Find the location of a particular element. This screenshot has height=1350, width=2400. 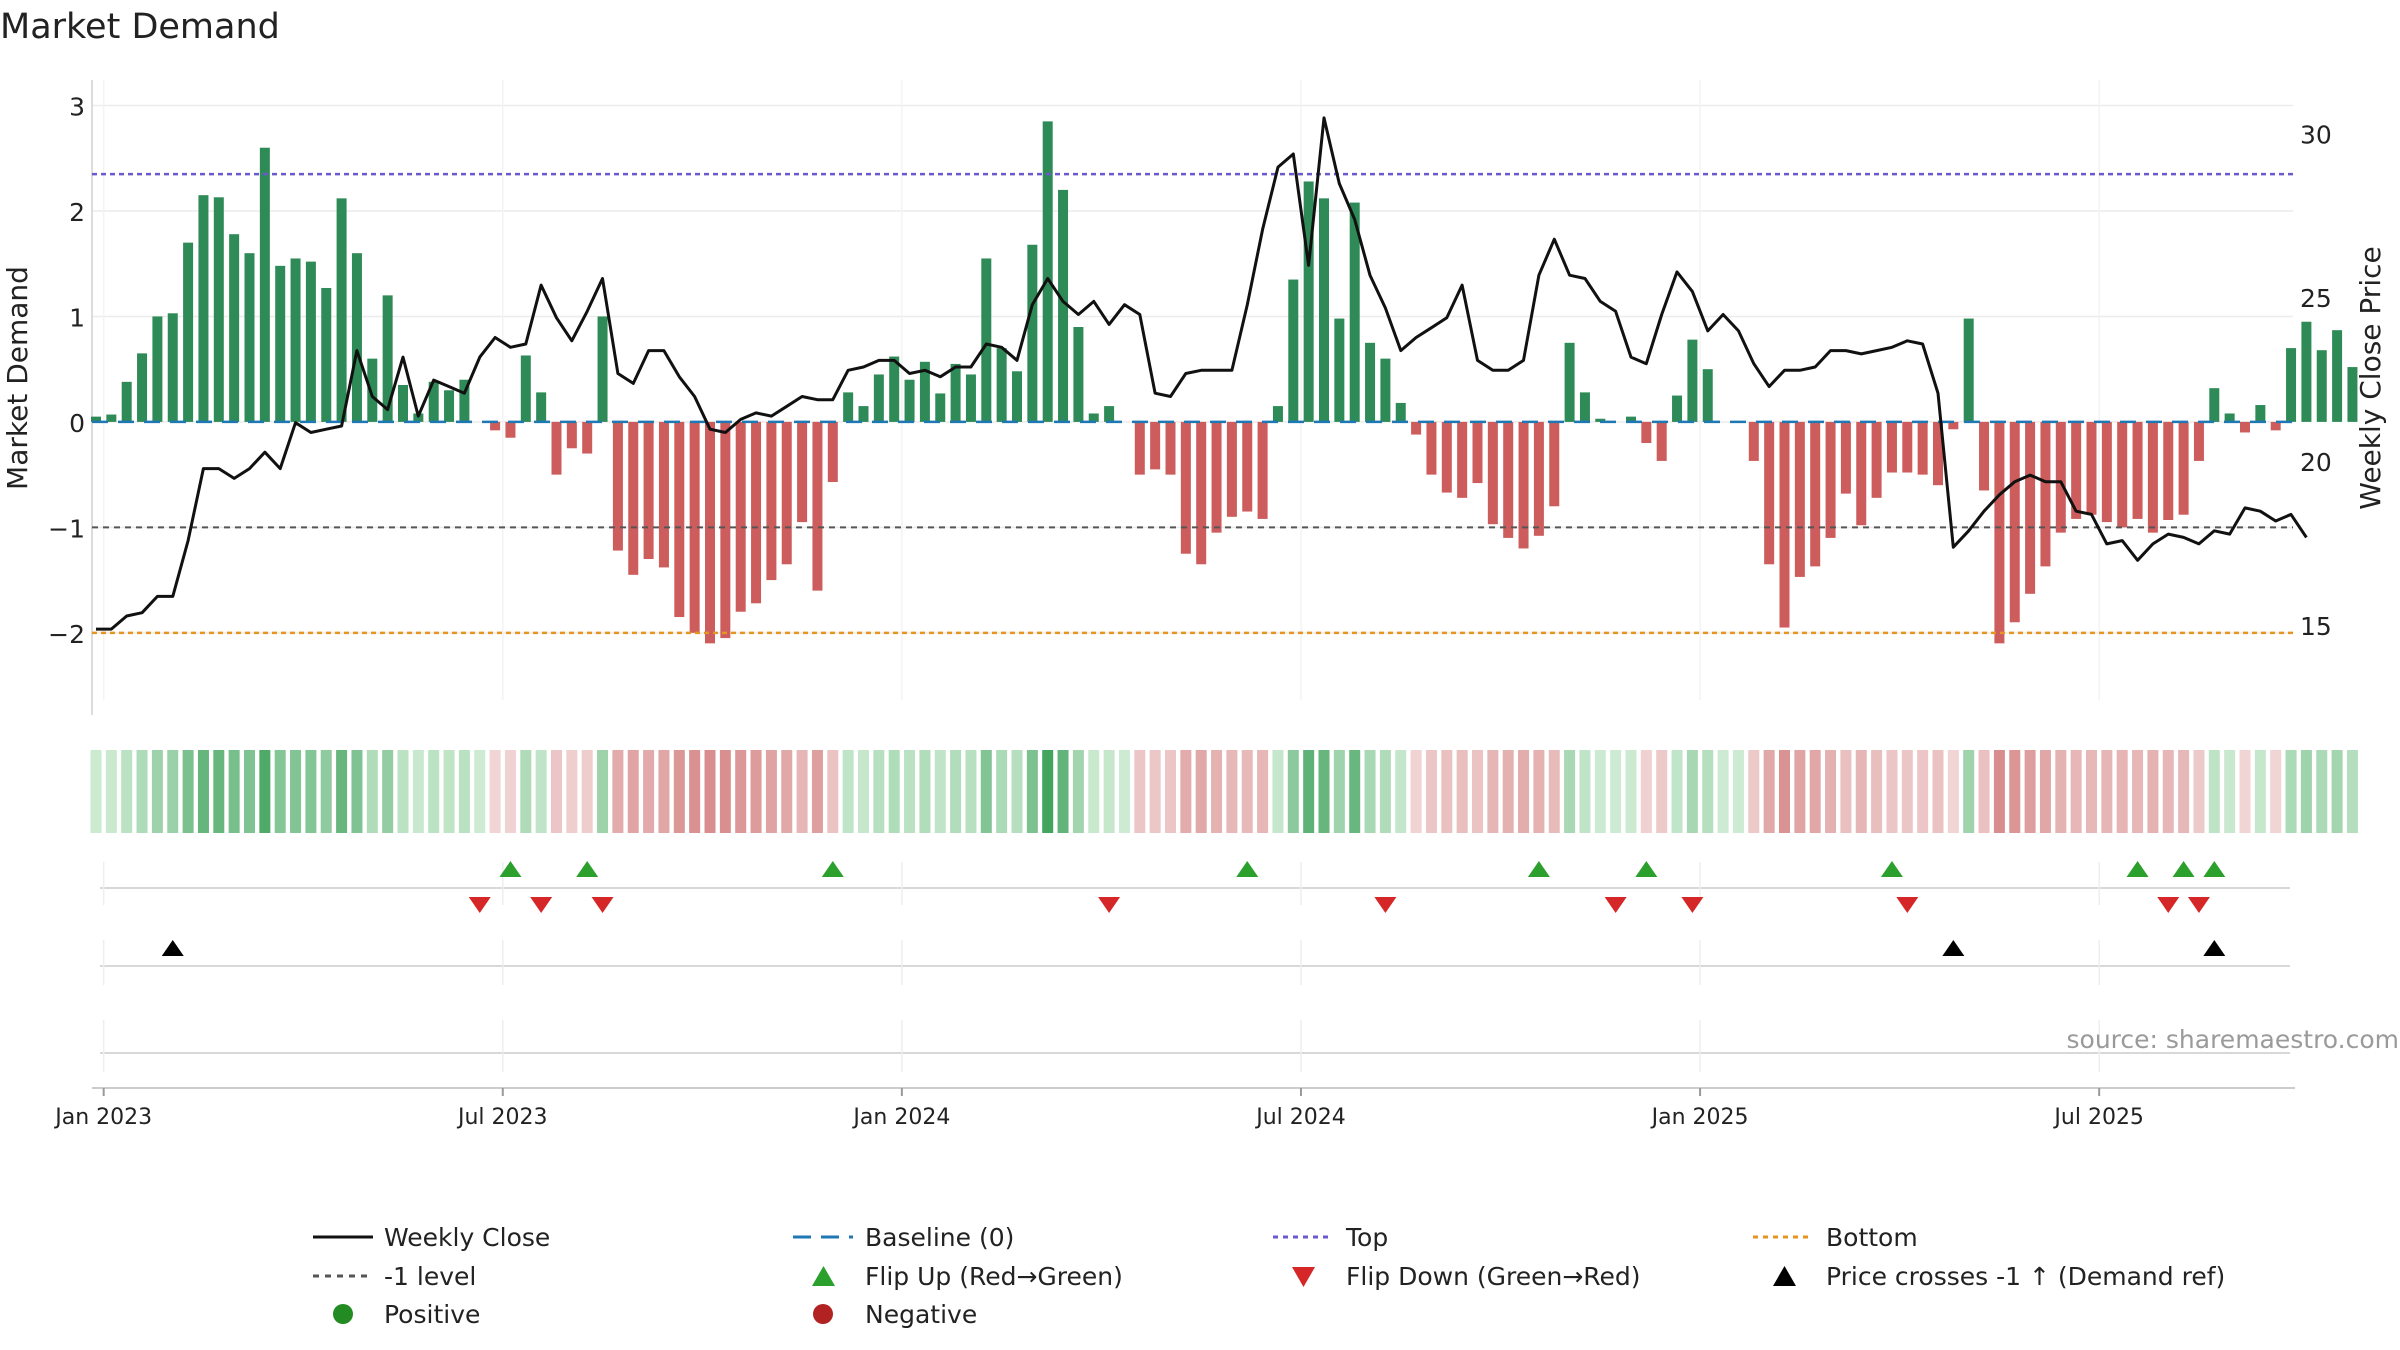

x-tick-label: Jan 2025 is located at coordinates (1699, 1117).